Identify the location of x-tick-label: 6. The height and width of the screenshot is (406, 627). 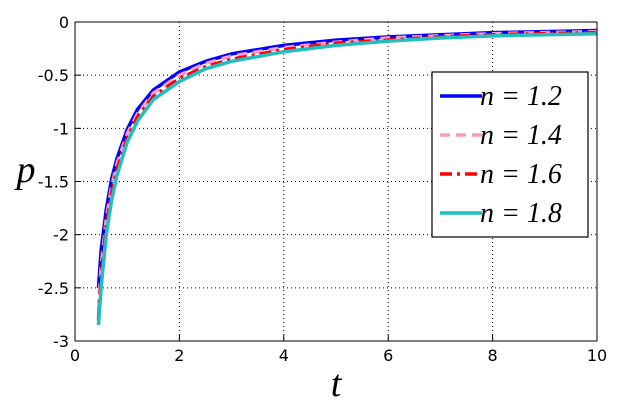
(388, 355).